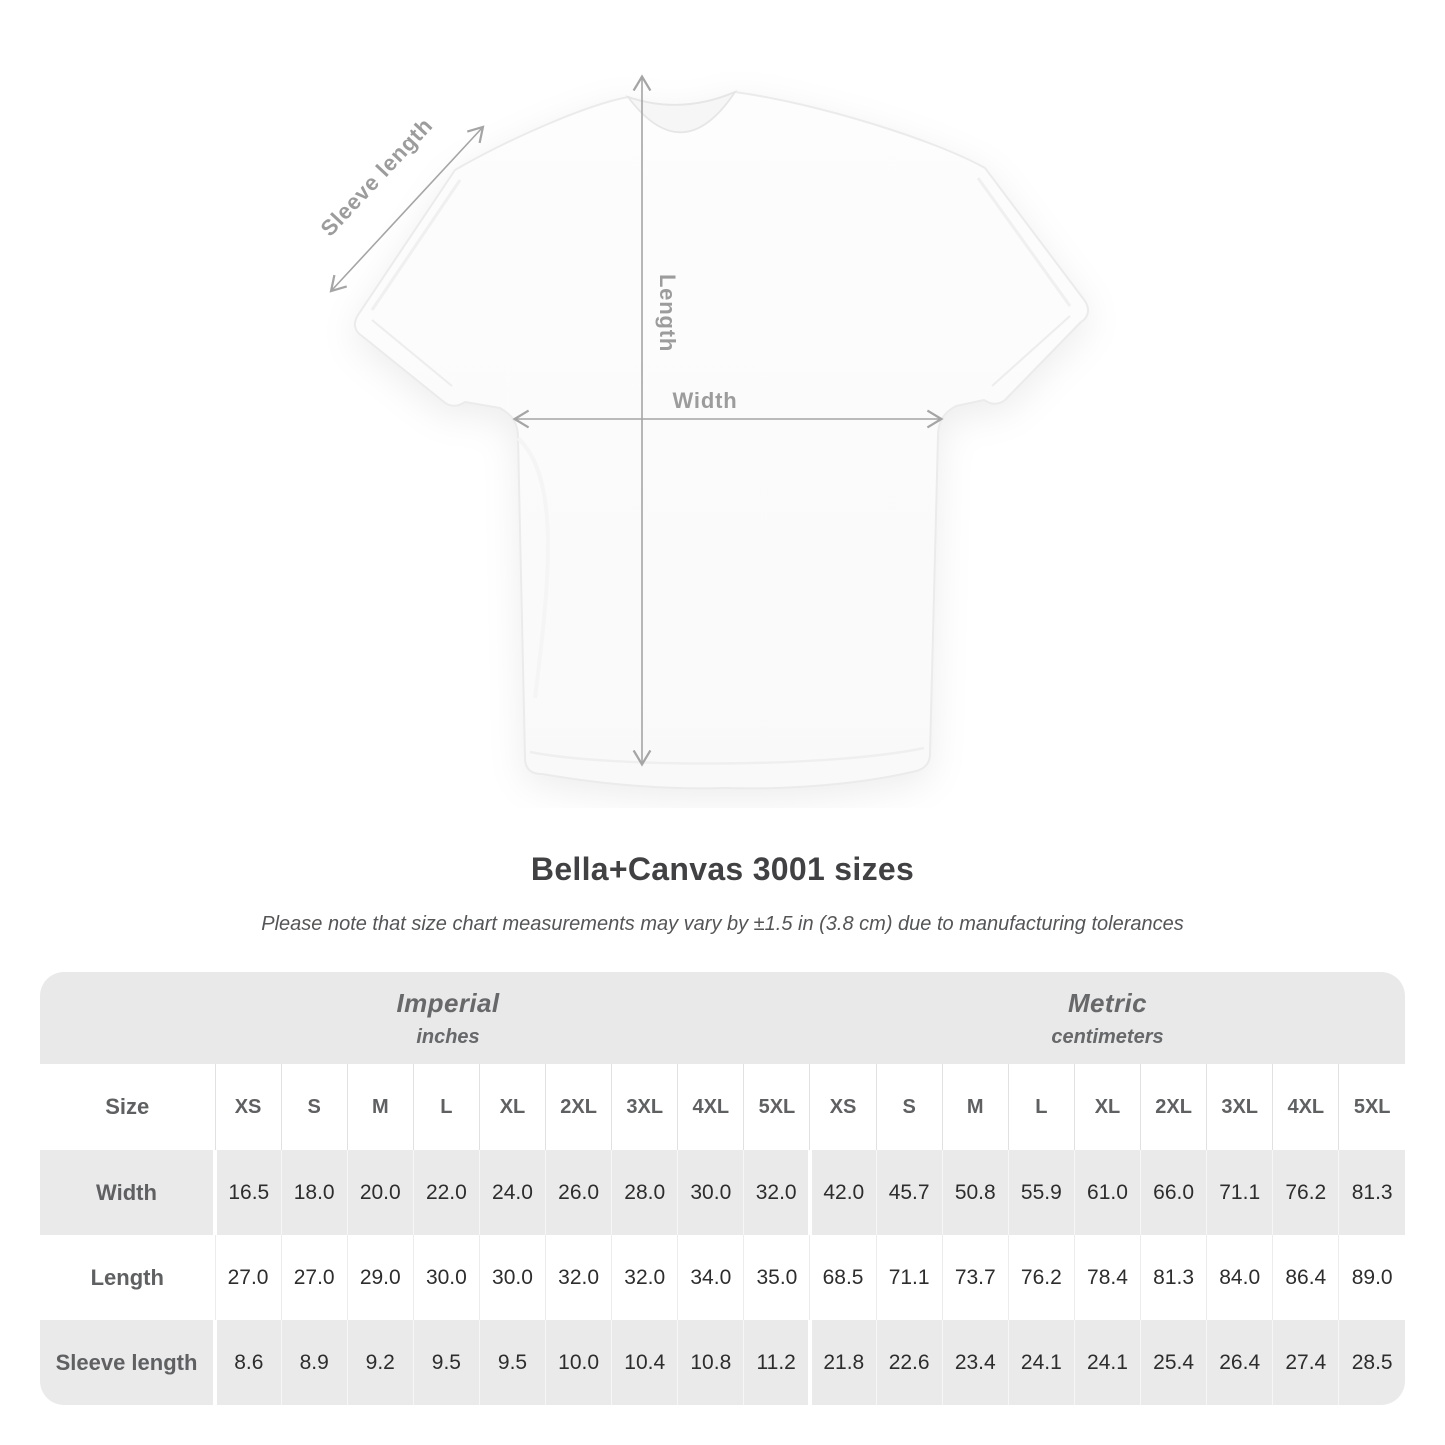 The width and height of the screenshot is (1445, 1445). What do you see at coordinates (842, 1362) in the screenshot?
I see `value-sleeve-length-metric-xs: 21.8` at bounding box center [842, 1362].